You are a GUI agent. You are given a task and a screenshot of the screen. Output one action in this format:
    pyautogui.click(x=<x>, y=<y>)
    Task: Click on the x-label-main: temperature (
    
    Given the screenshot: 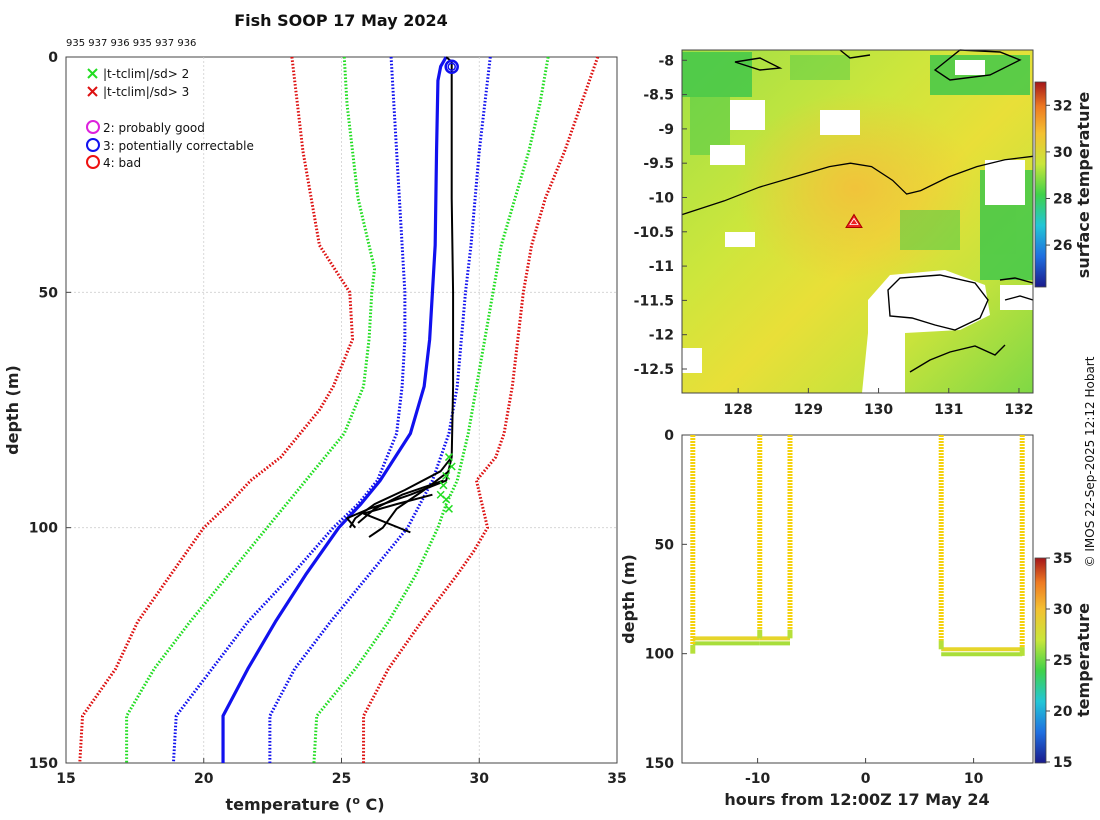 What is the action you would take?
    pyautogui.click(x=288, y=804)
    